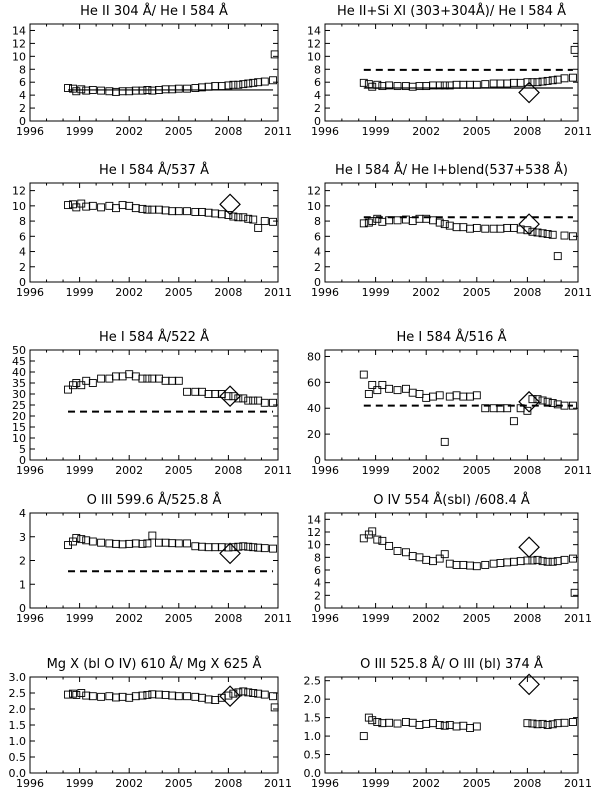 The image size is (600, 794). Describe the element at coordinates (80, 292) in the screenshot. I see `x-tick-label: 1999` at that location.